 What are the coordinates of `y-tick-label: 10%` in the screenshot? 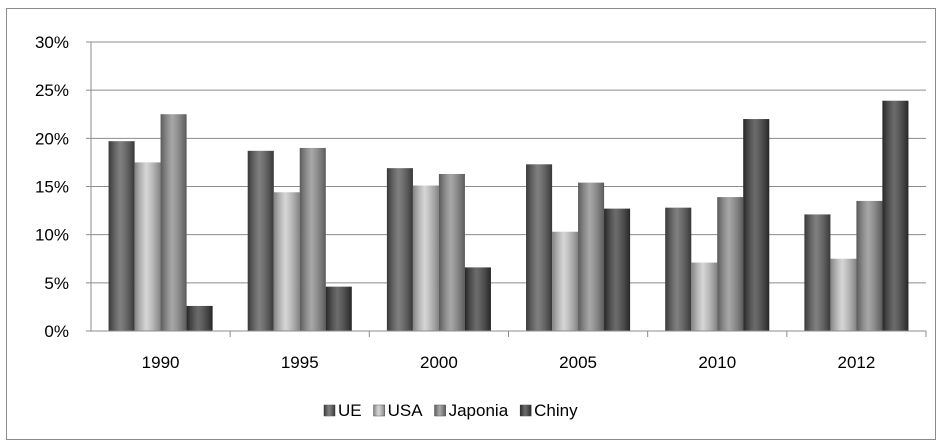 It's located at (52, 235).